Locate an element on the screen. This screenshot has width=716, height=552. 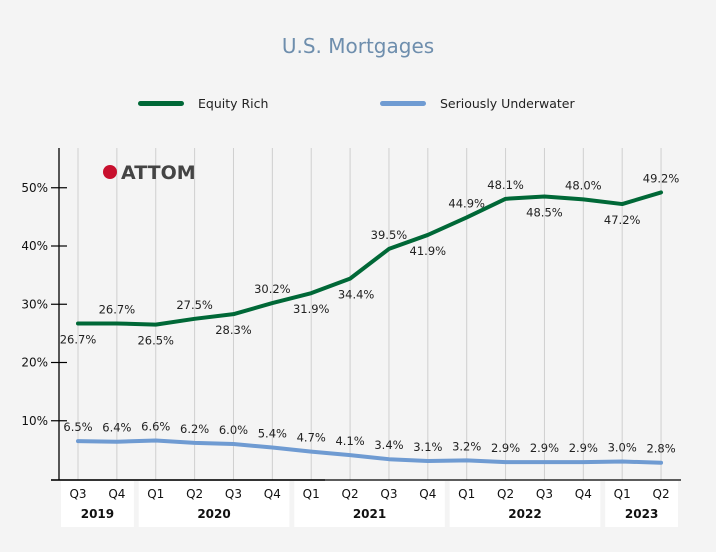
data-label: 6.5% is located at coordinates (77, 427).